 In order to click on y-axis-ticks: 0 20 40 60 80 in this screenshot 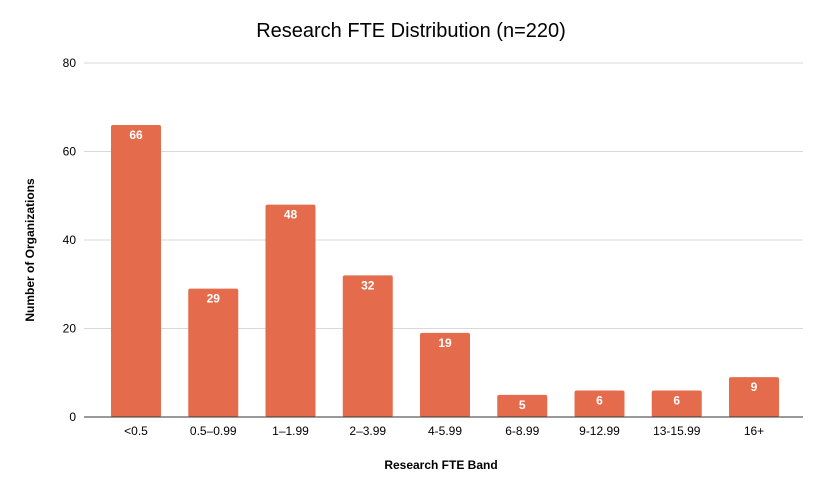, I will do `click(70, 240)`.